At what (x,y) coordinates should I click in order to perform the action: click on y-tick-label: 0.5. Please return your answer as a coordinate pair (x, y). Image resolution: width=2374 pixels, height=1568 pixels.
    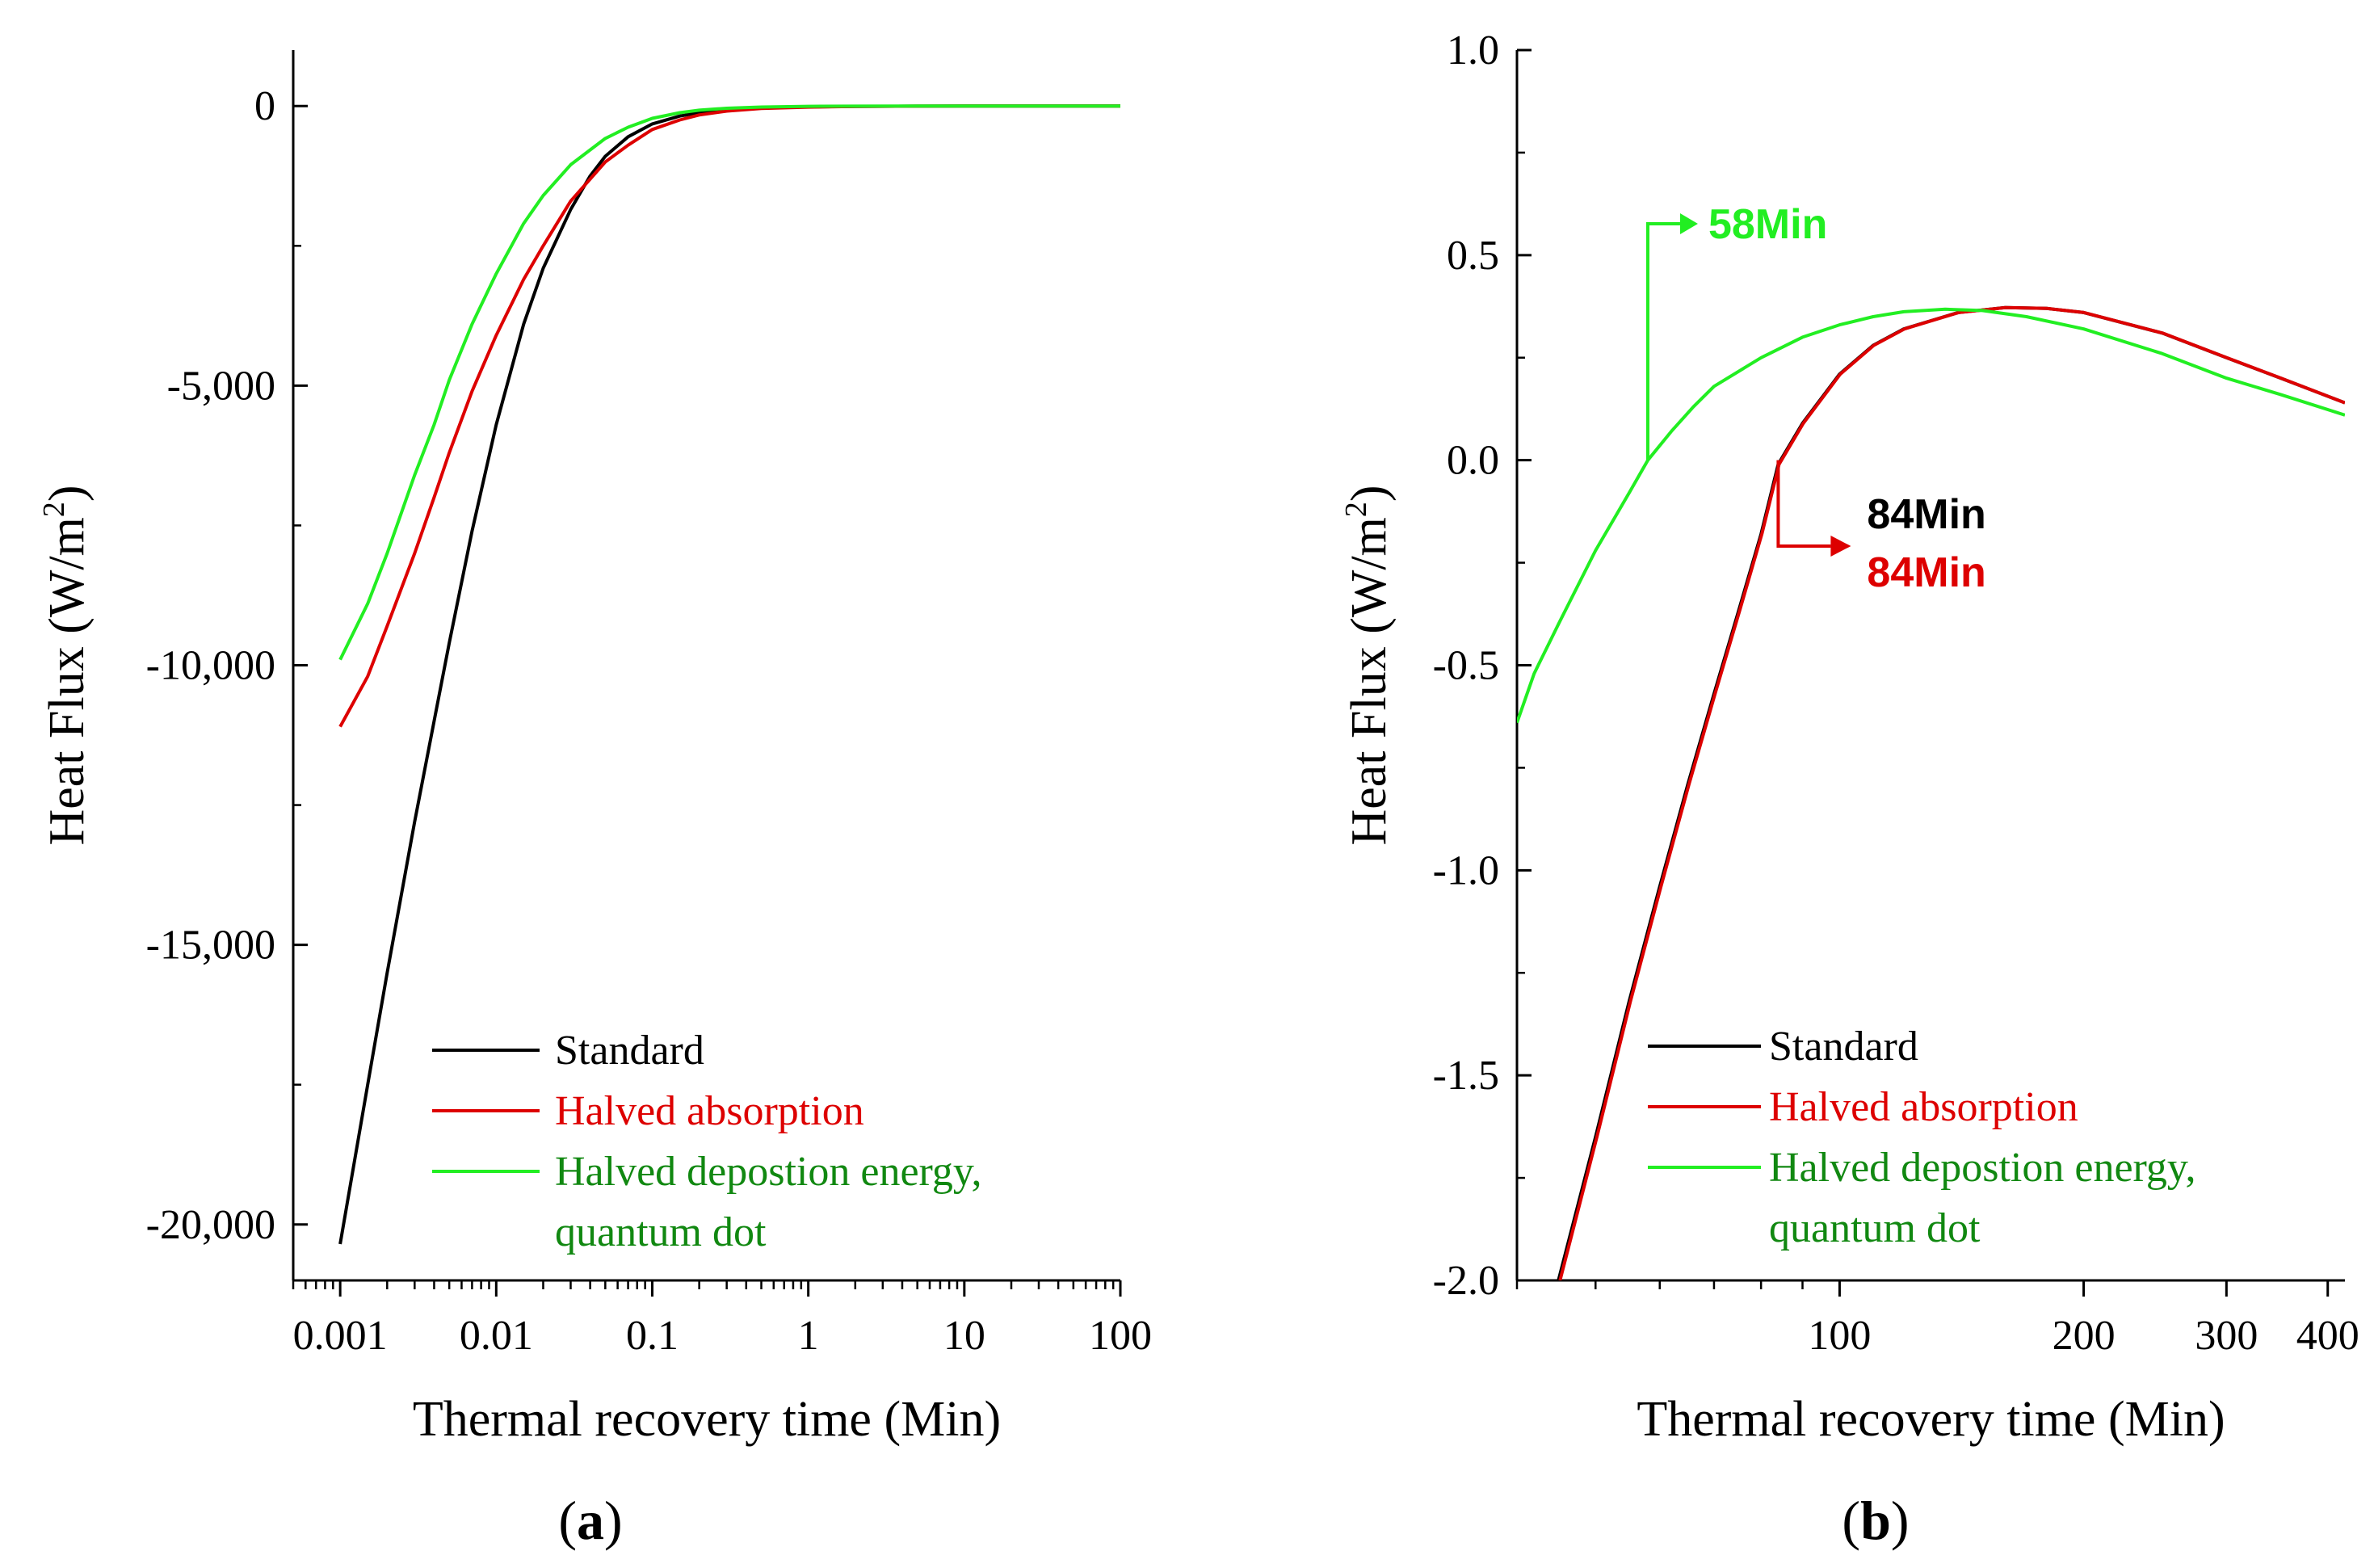
    Looking at the image, I should click on (1473, 256).